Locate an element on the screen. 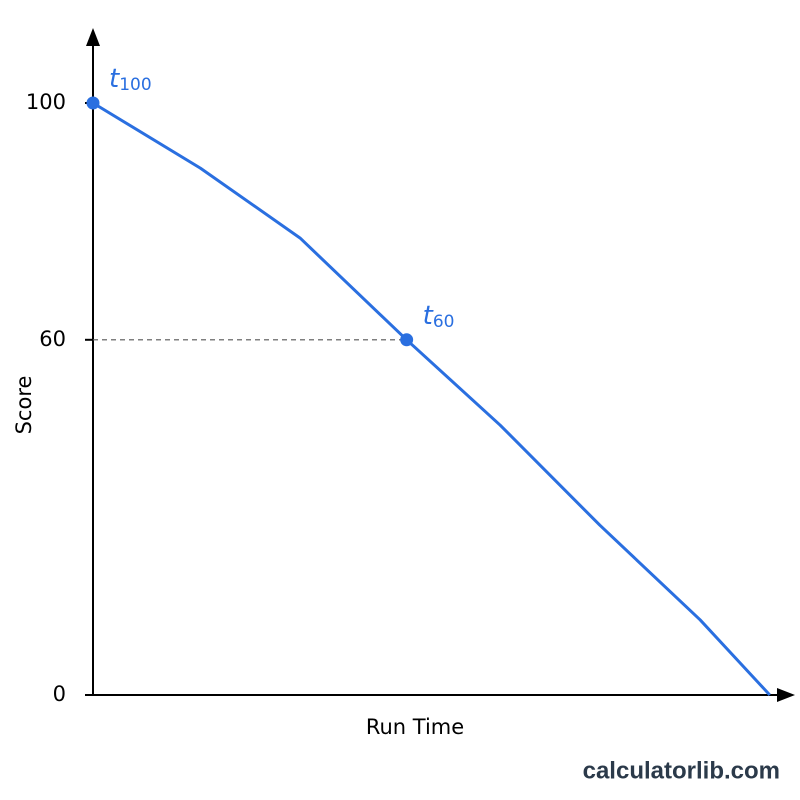 The image size is (800, 800). y-tick-label: 100 is located at coordinates (46, 102).